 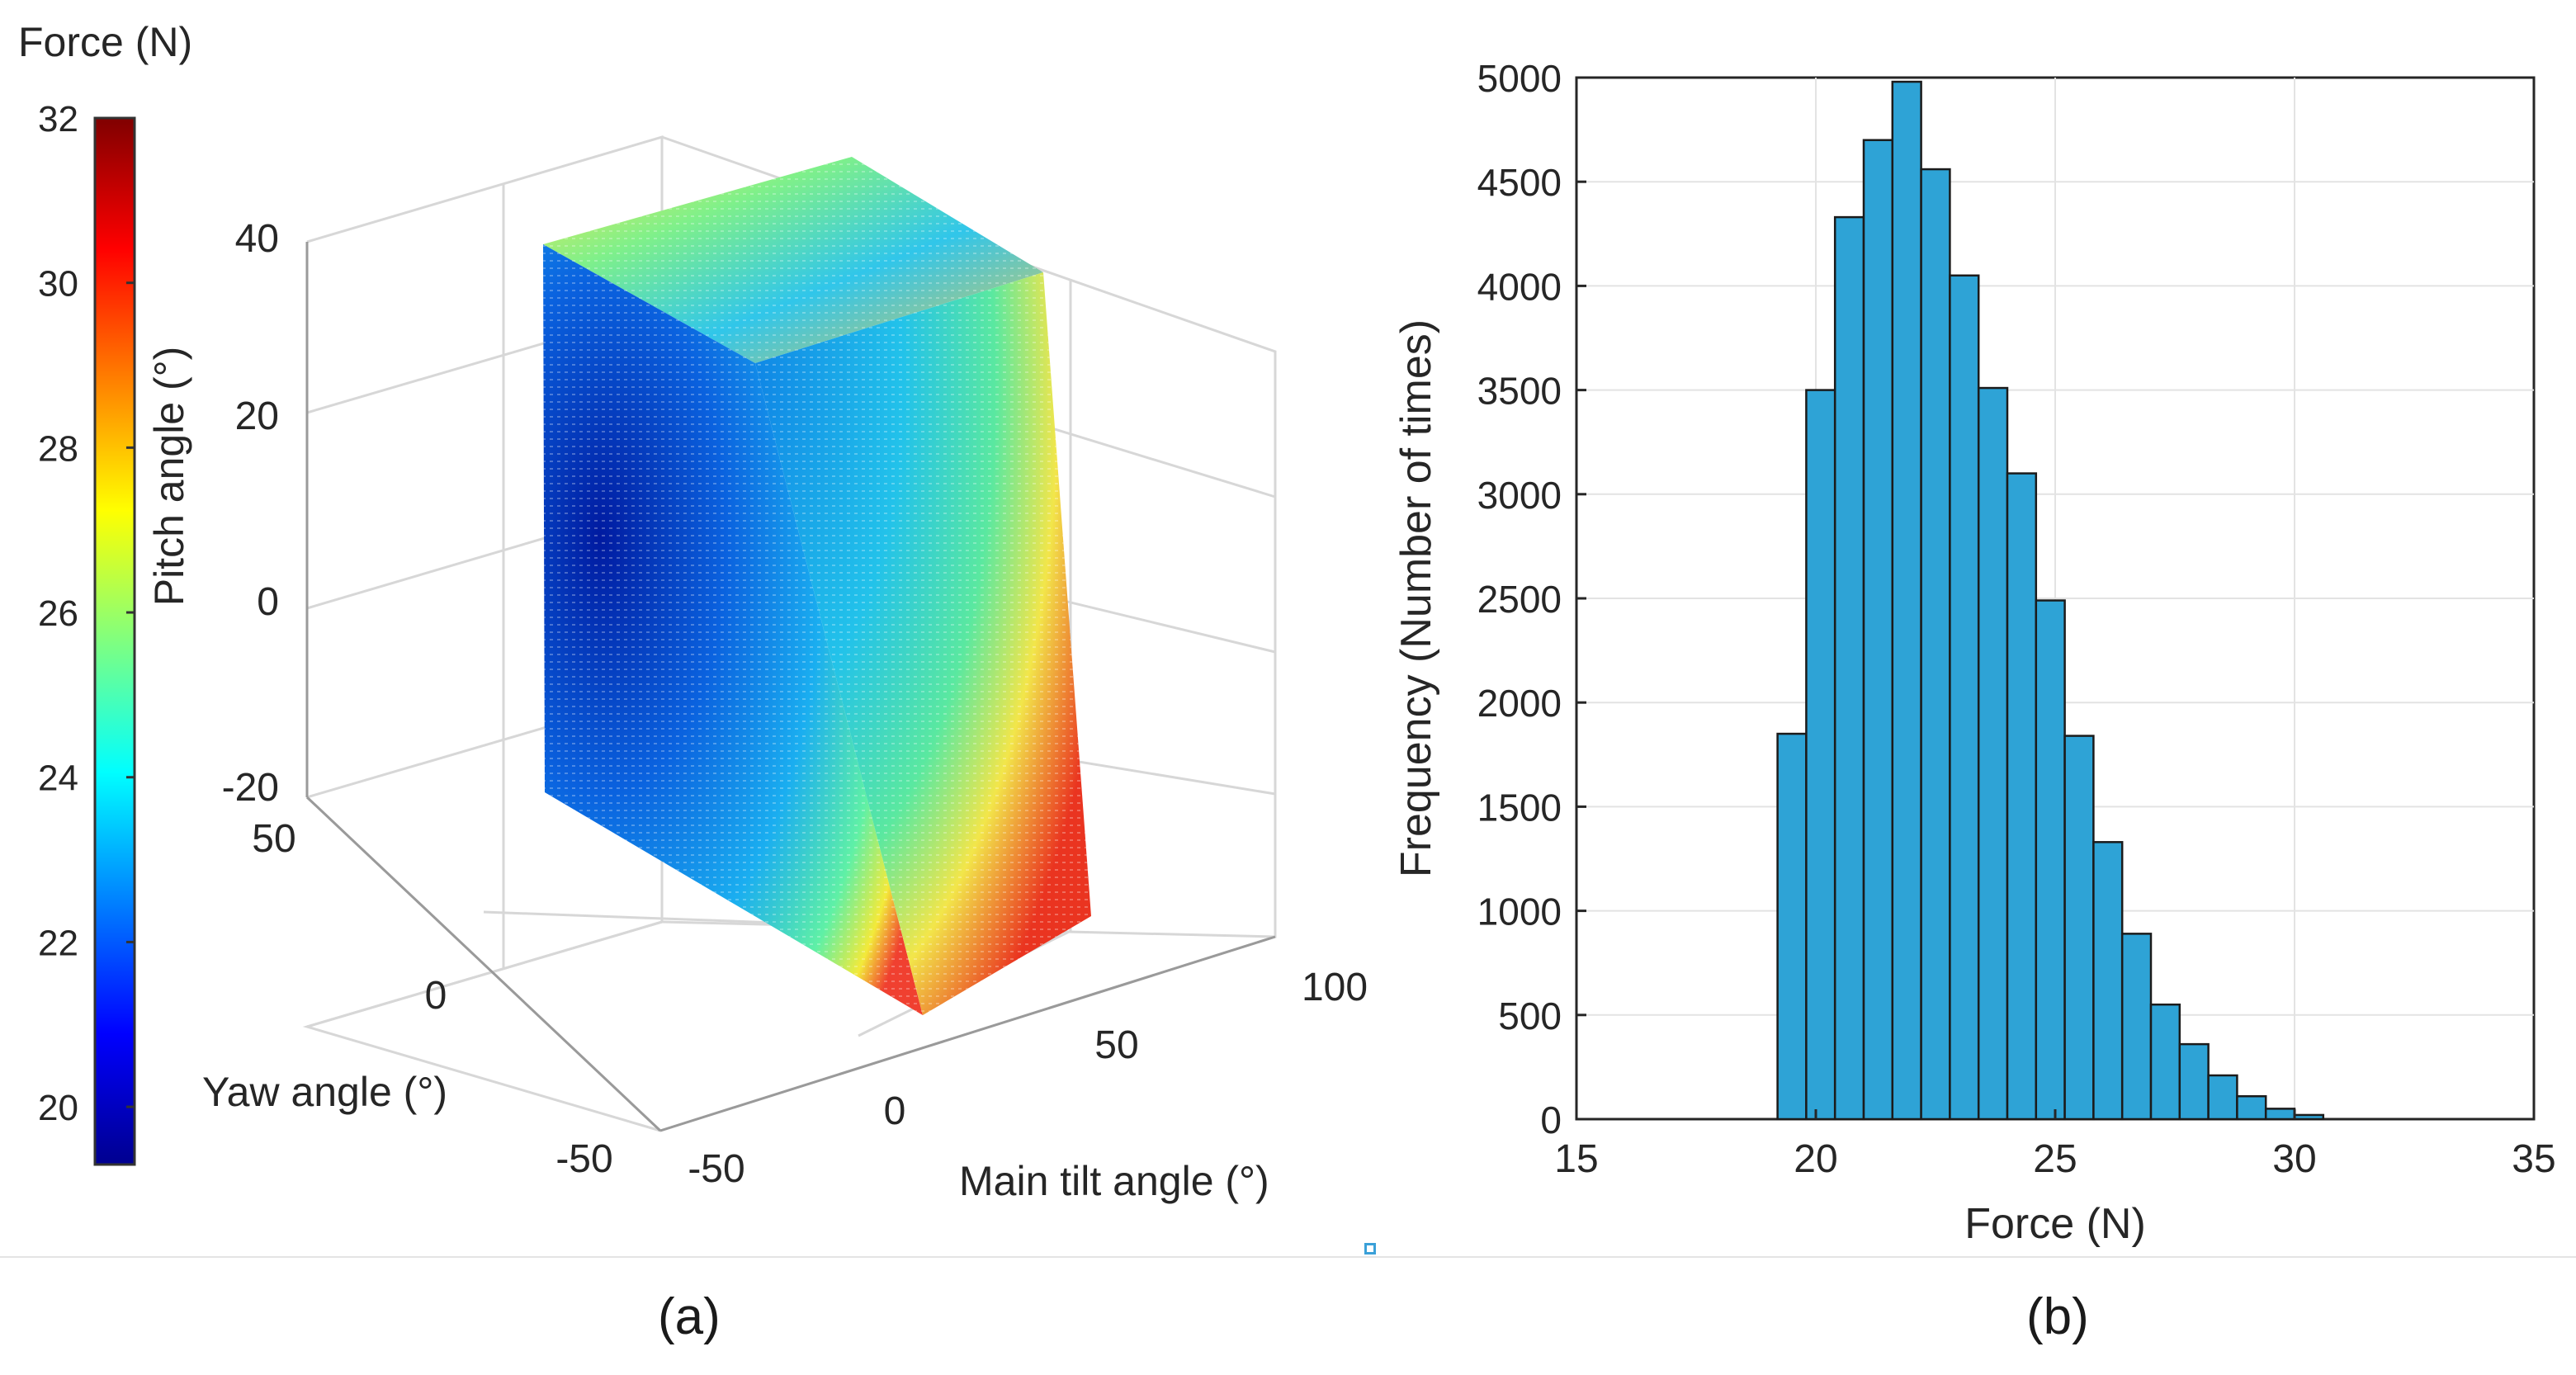 What do you see at coordinates (2533, 1159) in the screenshot?
I see `x-tick-label: 35` at bounding box center [2533, 1159].